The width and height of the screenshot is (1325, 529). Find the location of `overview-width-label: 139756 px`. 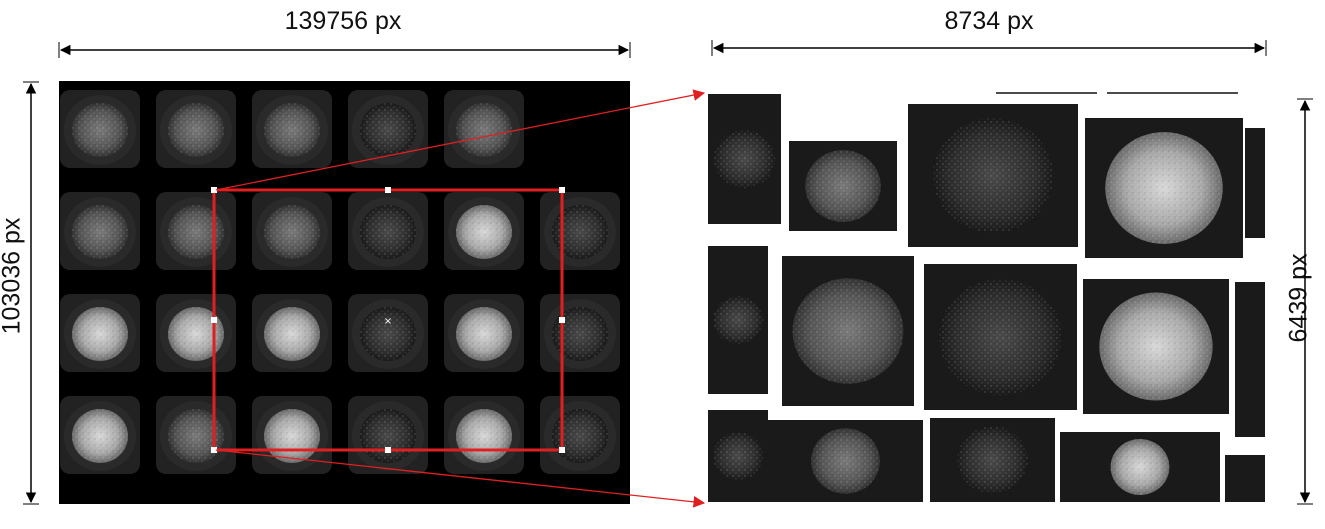

overview-width-label: 139756 px is located at coordinates (343, 21).